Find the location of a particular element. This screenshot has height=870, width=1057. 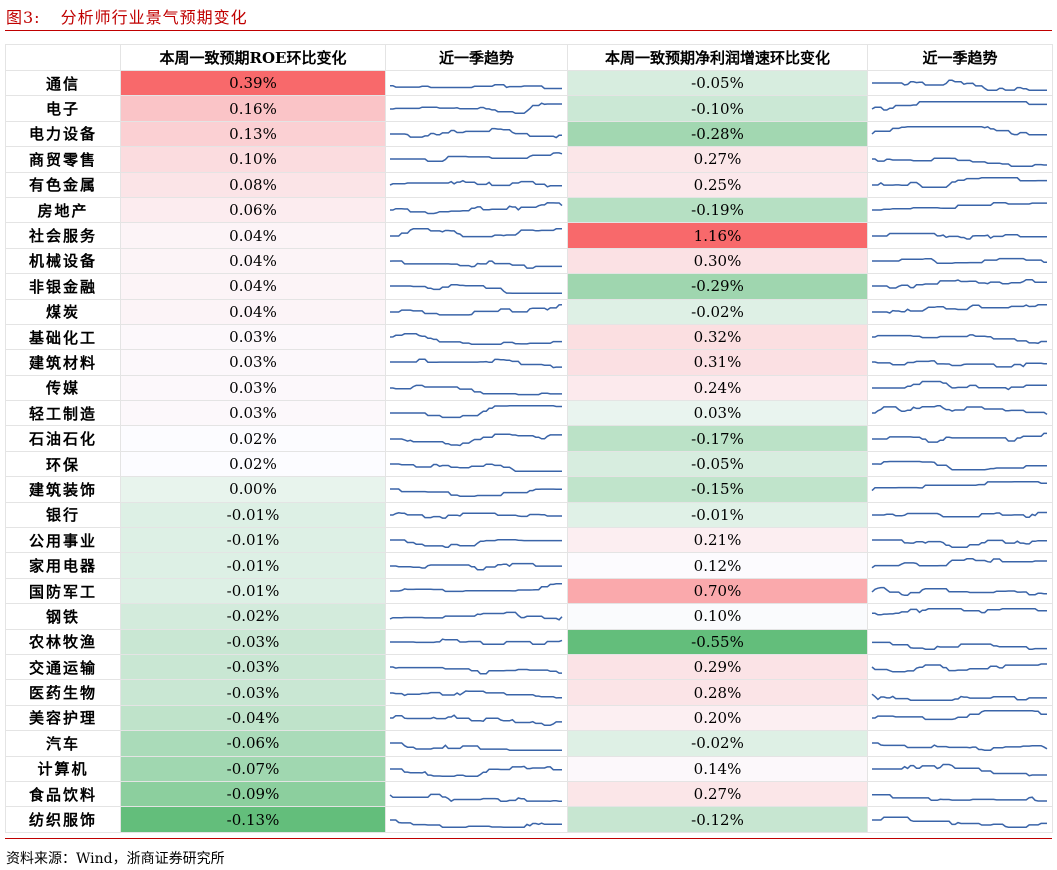

table-row: 有色金属 0.08% 0.25% is located at coordinates (529, 184).